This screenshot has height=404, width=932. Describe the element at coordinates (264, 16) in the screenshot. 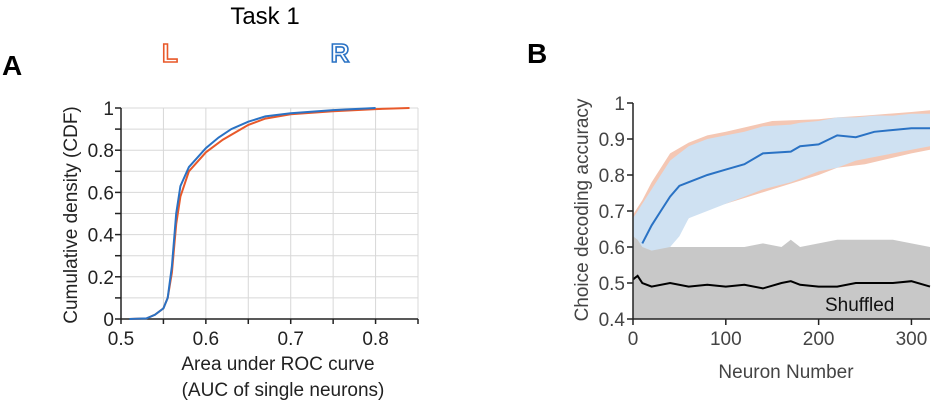

I see `panel-a-title: Task 1` at that location.